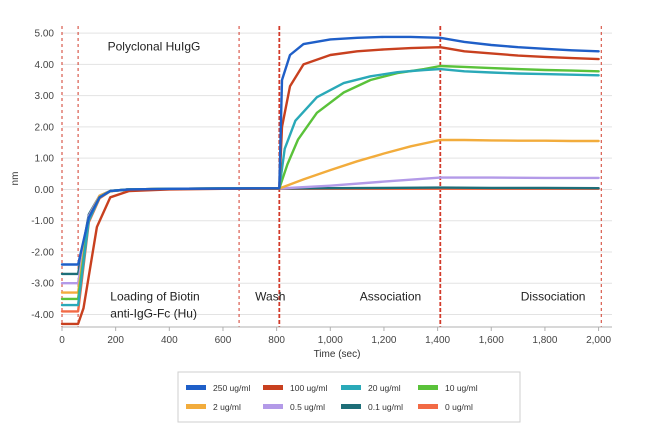  What do you see at coordinates (491, 340) in the screenshot?
I see `x-tick-label: 1,600` at bounding box center [491, 340].